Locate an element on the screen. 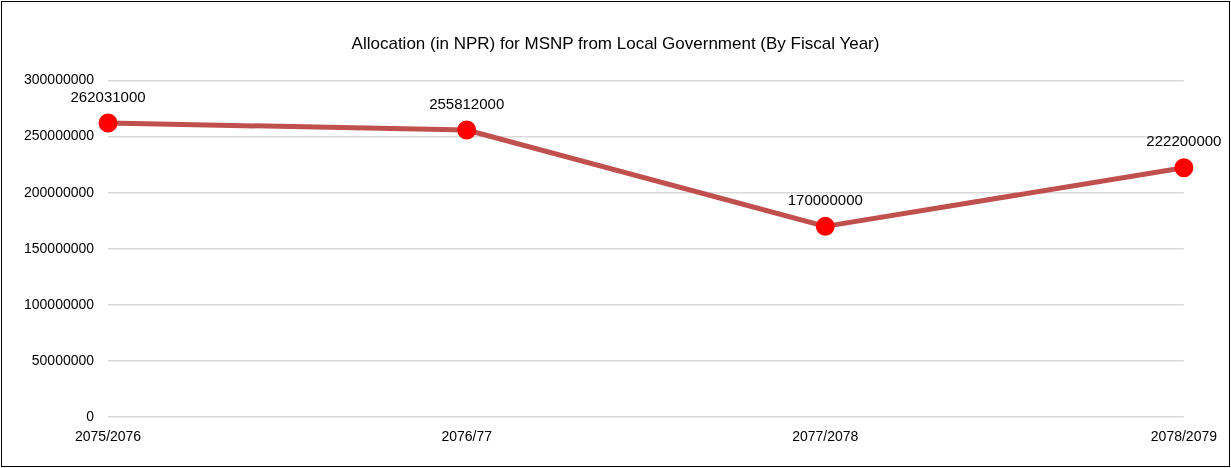 The width and height of the screenshot is (1231, 468). y-tick-label: 100000000 is located at coordinates (59, 303).